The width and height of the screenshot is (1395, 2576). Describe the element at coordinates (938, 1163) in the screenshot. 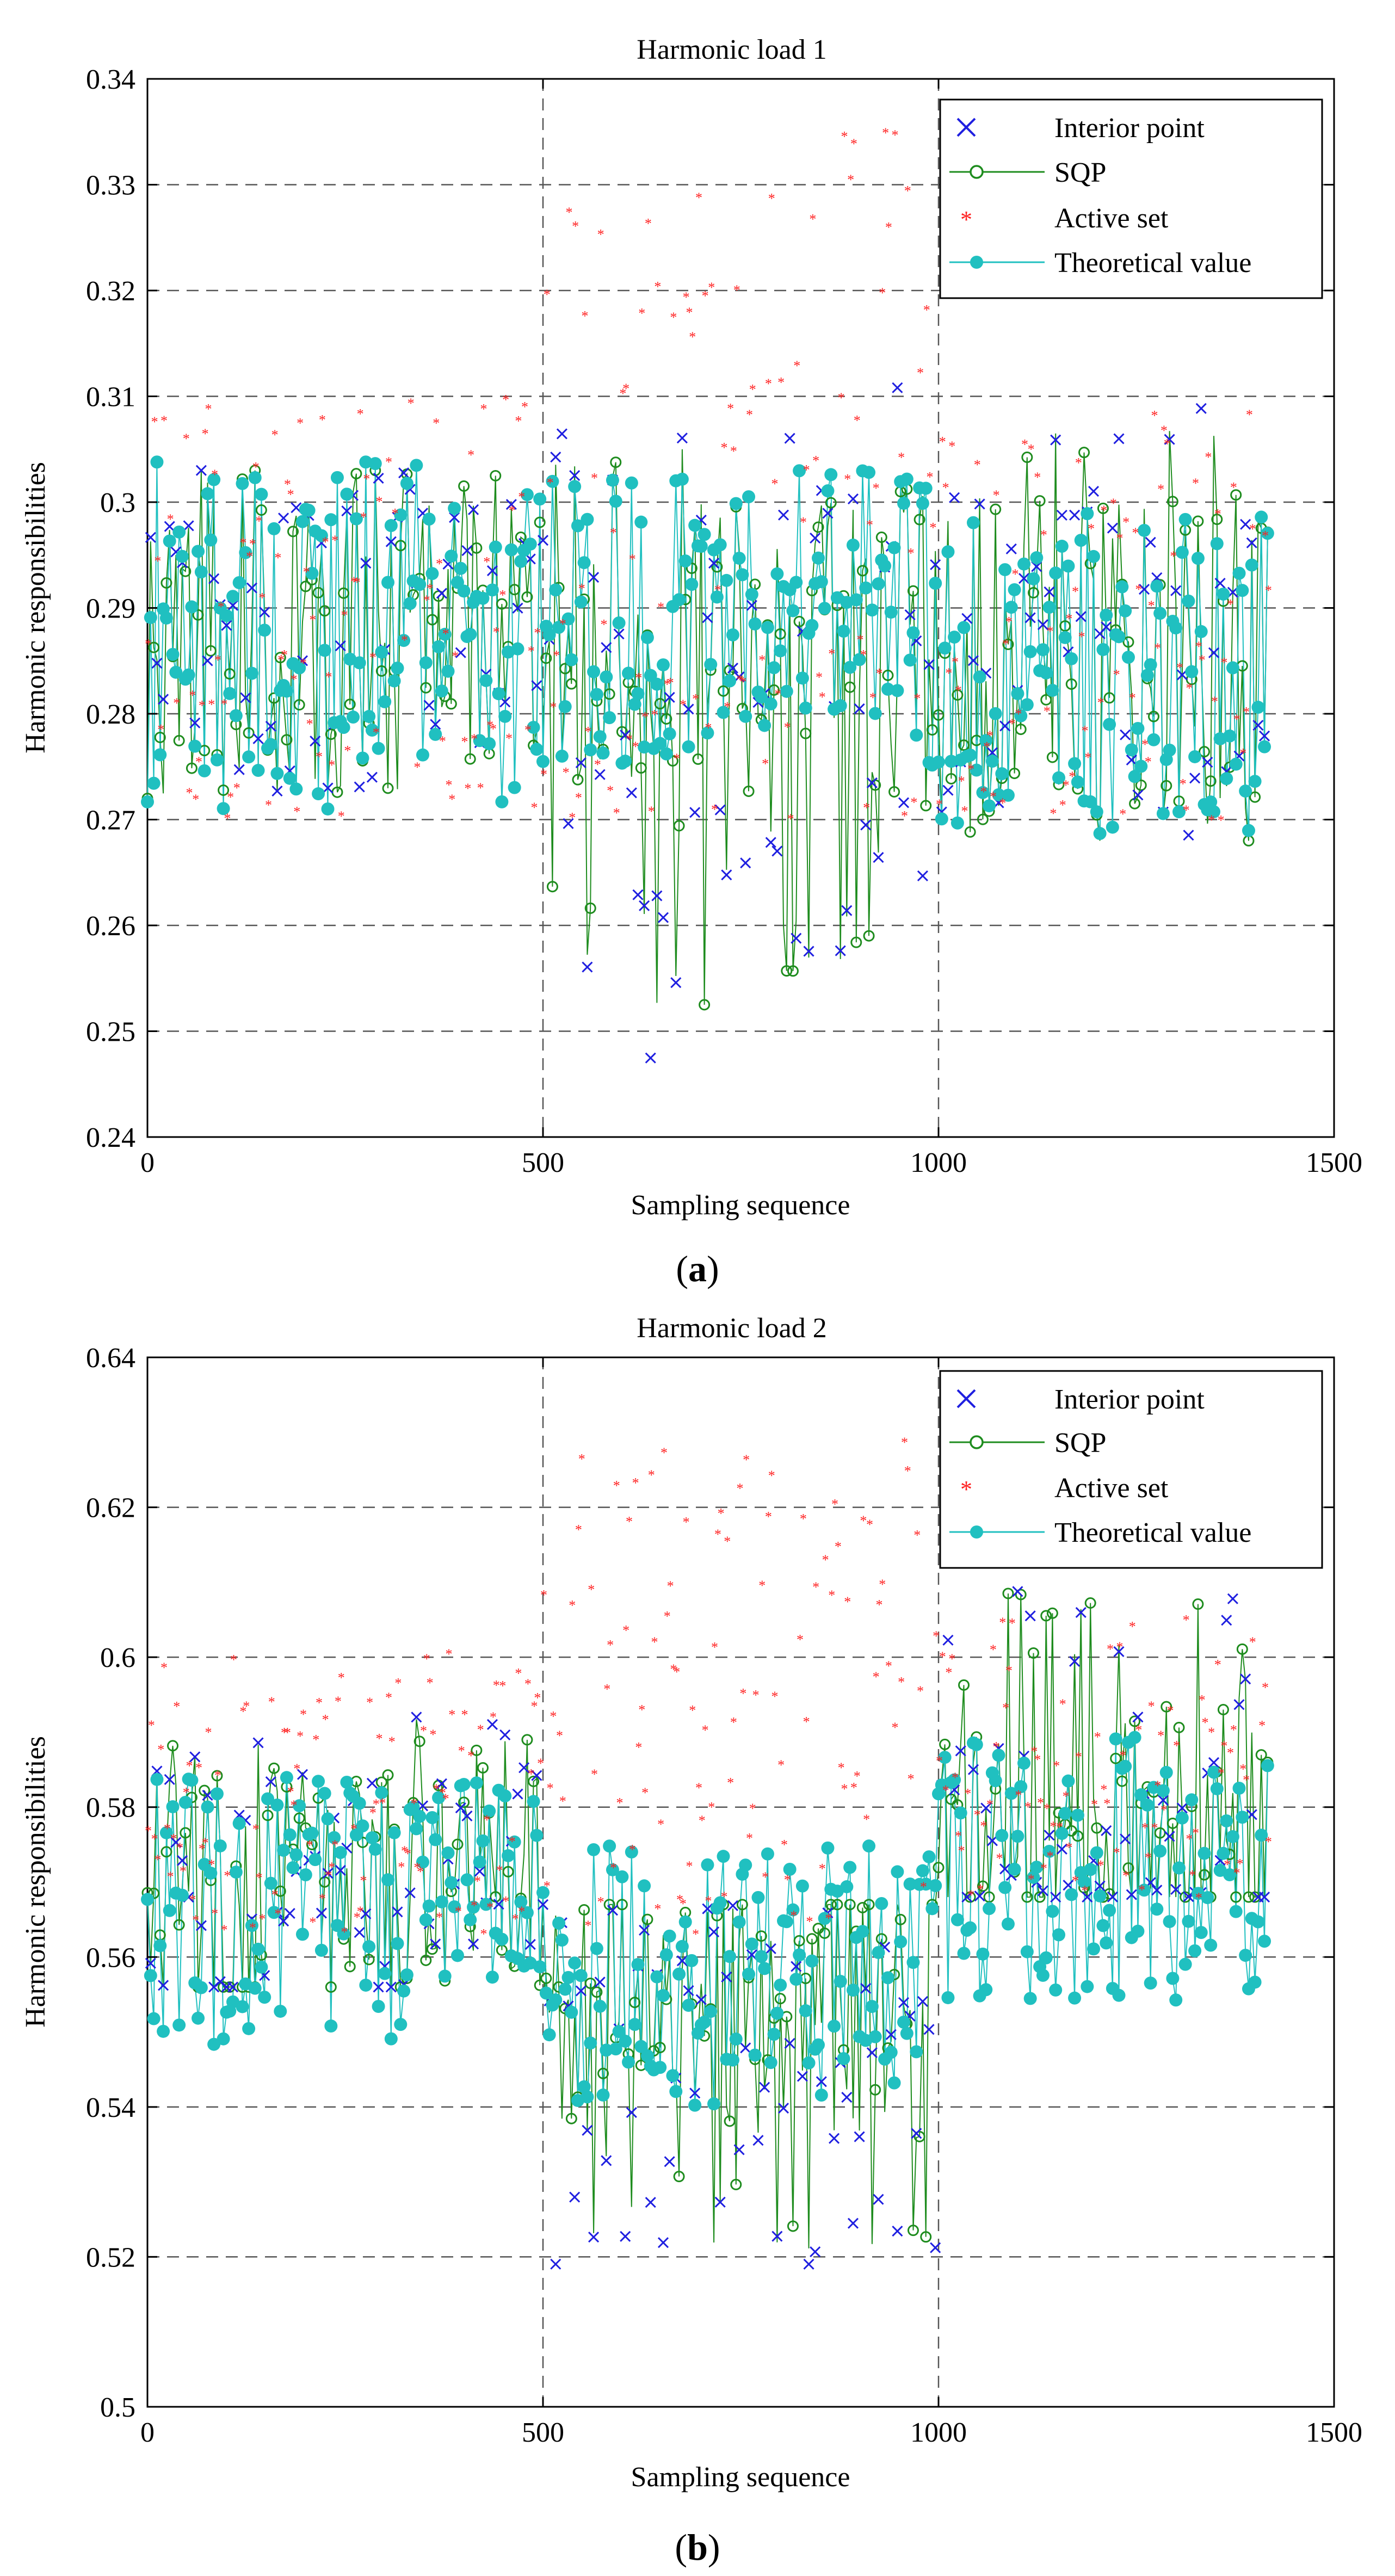

I see `x-tick-label: 1000` at that location.